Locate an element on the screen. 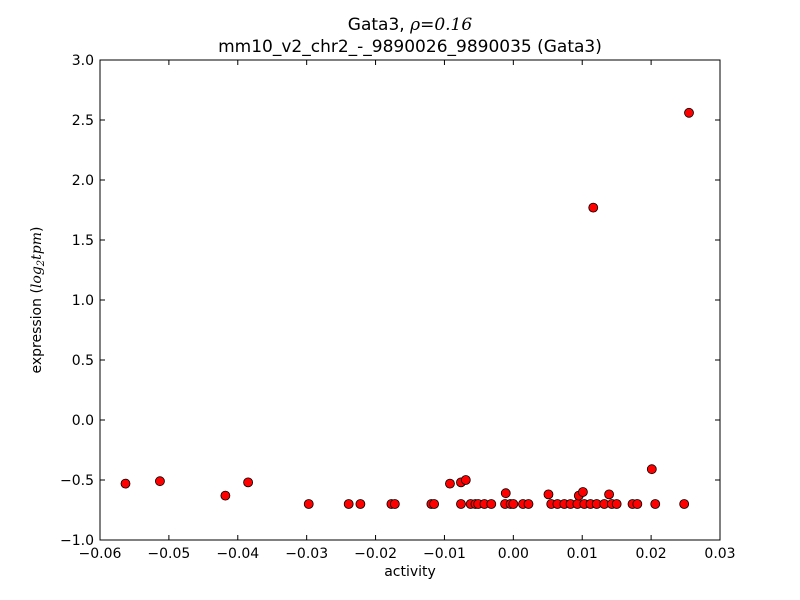 The height and width of the screenshot is (600, 800). y-tick-label: −0.5 is located at coordinates (77, 481).